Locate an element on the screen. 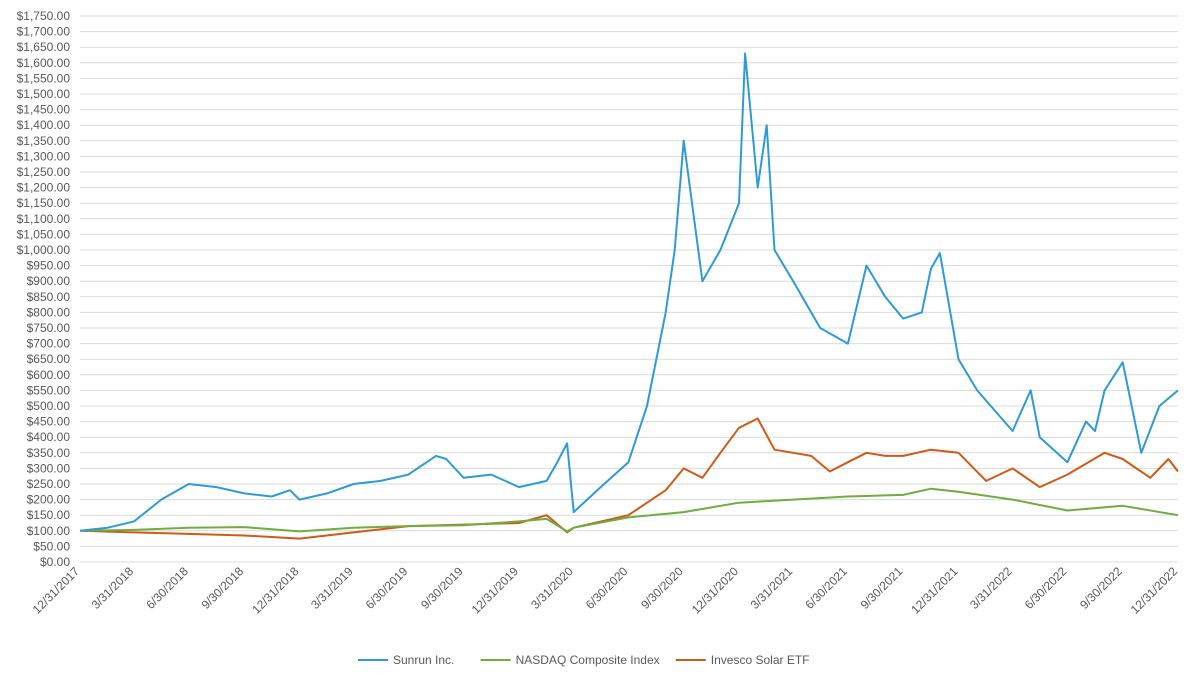 This screenshot has width=1196, height=676. y-tick-label: $150.00 is located at coordinates (49, 515).